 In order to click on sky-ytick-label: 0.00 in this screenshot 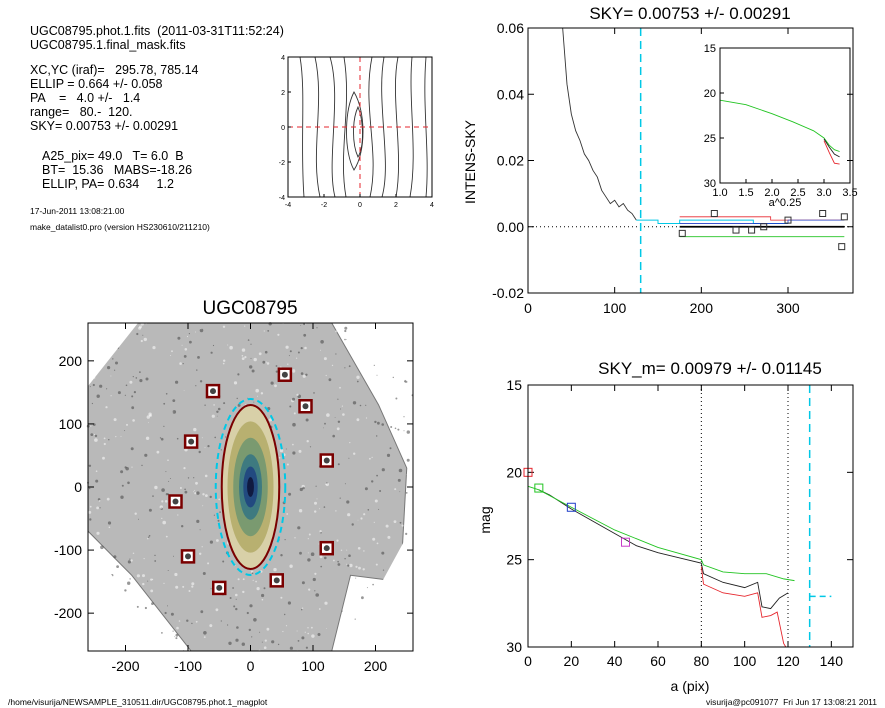, I will do `click(510, 227)`.